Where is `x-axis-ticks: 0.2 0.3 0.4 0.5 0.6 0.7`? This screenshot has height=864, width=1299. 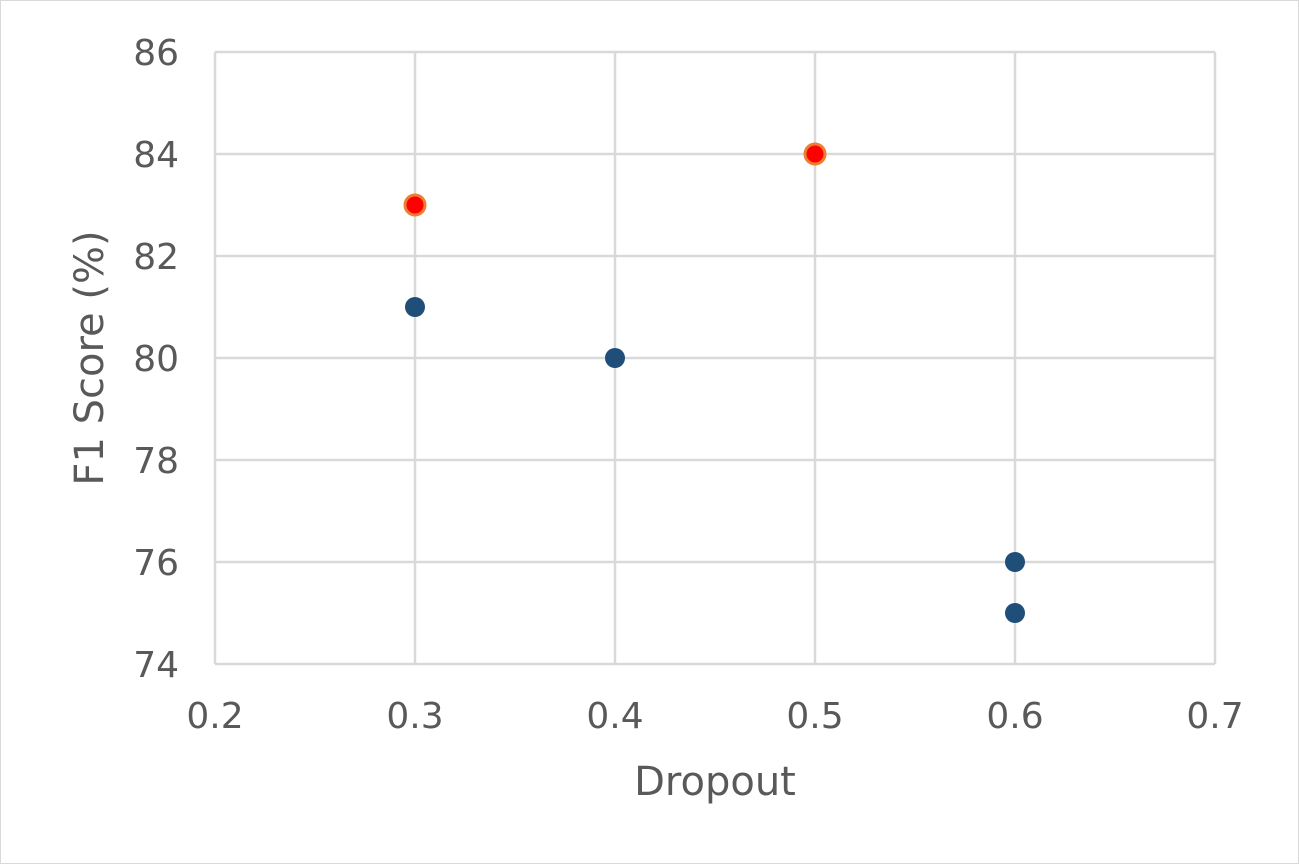 x-axis-ticks: 0.2 0.3 0.4 0.5 0.6 0.7 is located at coordinates (714, 716).